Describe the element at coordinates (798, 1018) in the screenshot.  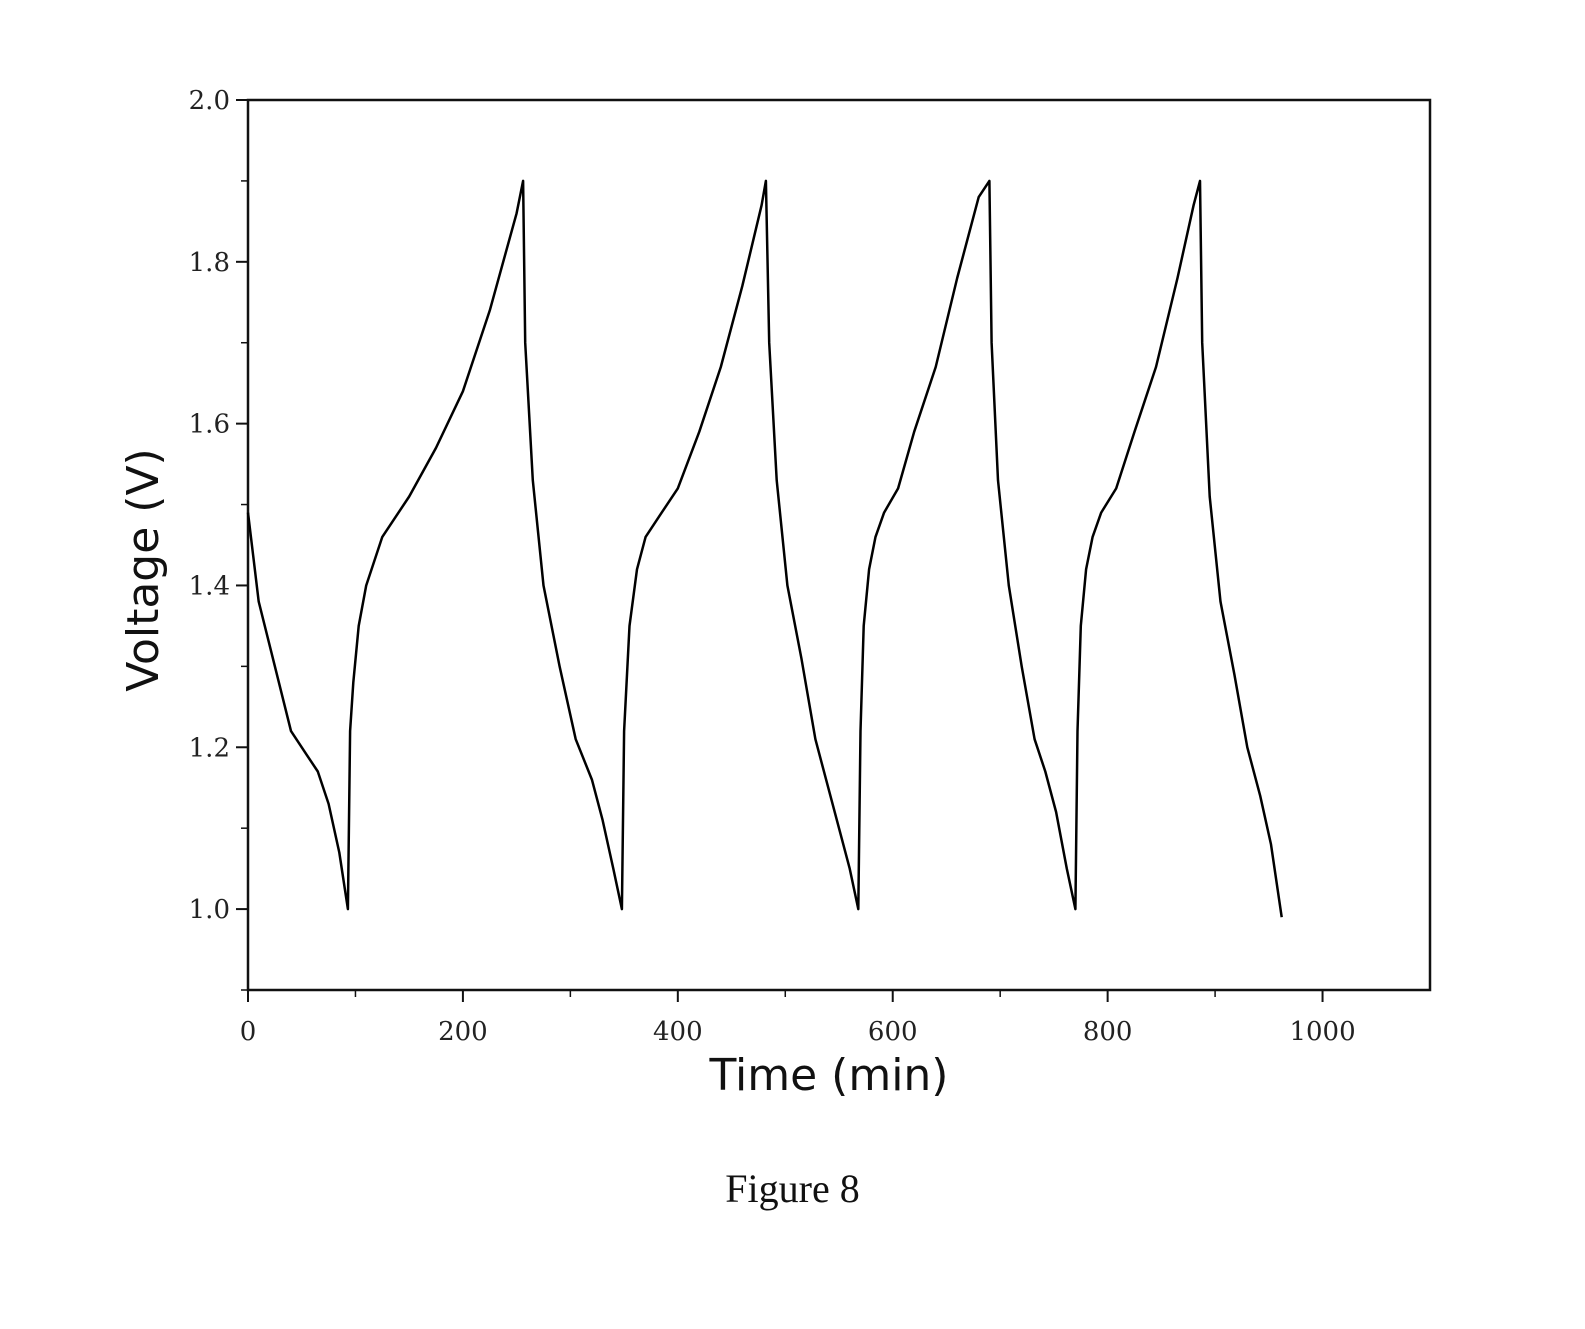
I see `x-axis: 0 200 400 600 800 1000` at that location.